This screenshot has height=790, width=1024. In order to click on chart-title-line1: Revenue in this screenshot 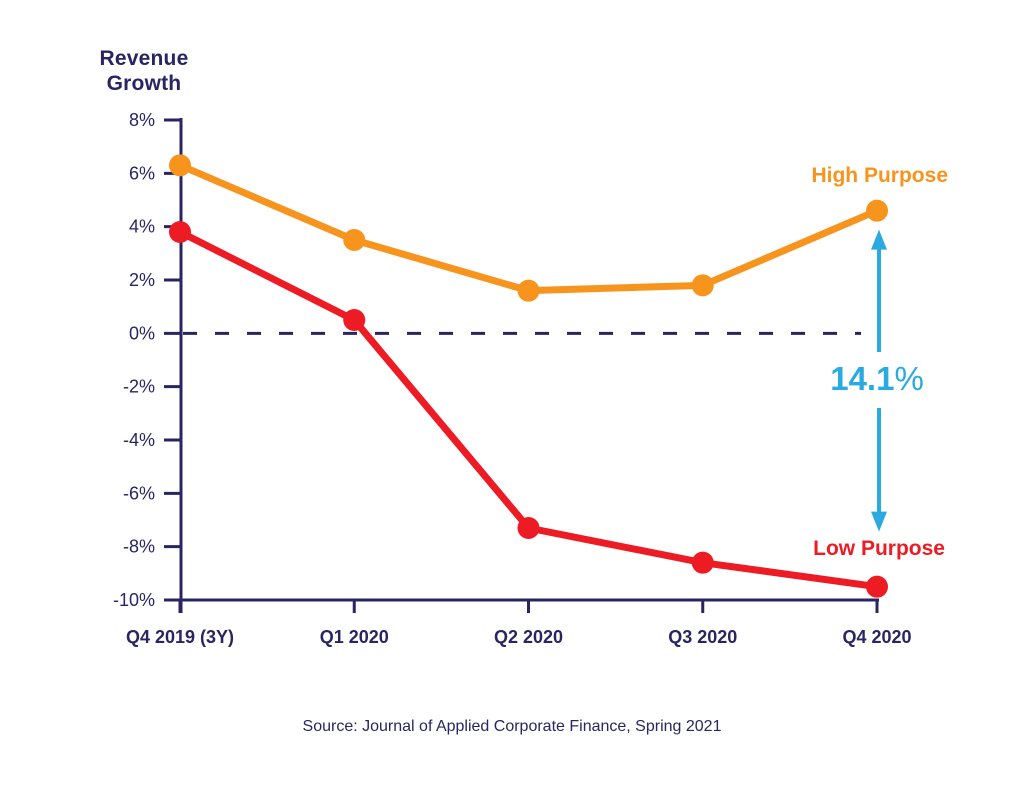, I will do `click(144, 58)`.